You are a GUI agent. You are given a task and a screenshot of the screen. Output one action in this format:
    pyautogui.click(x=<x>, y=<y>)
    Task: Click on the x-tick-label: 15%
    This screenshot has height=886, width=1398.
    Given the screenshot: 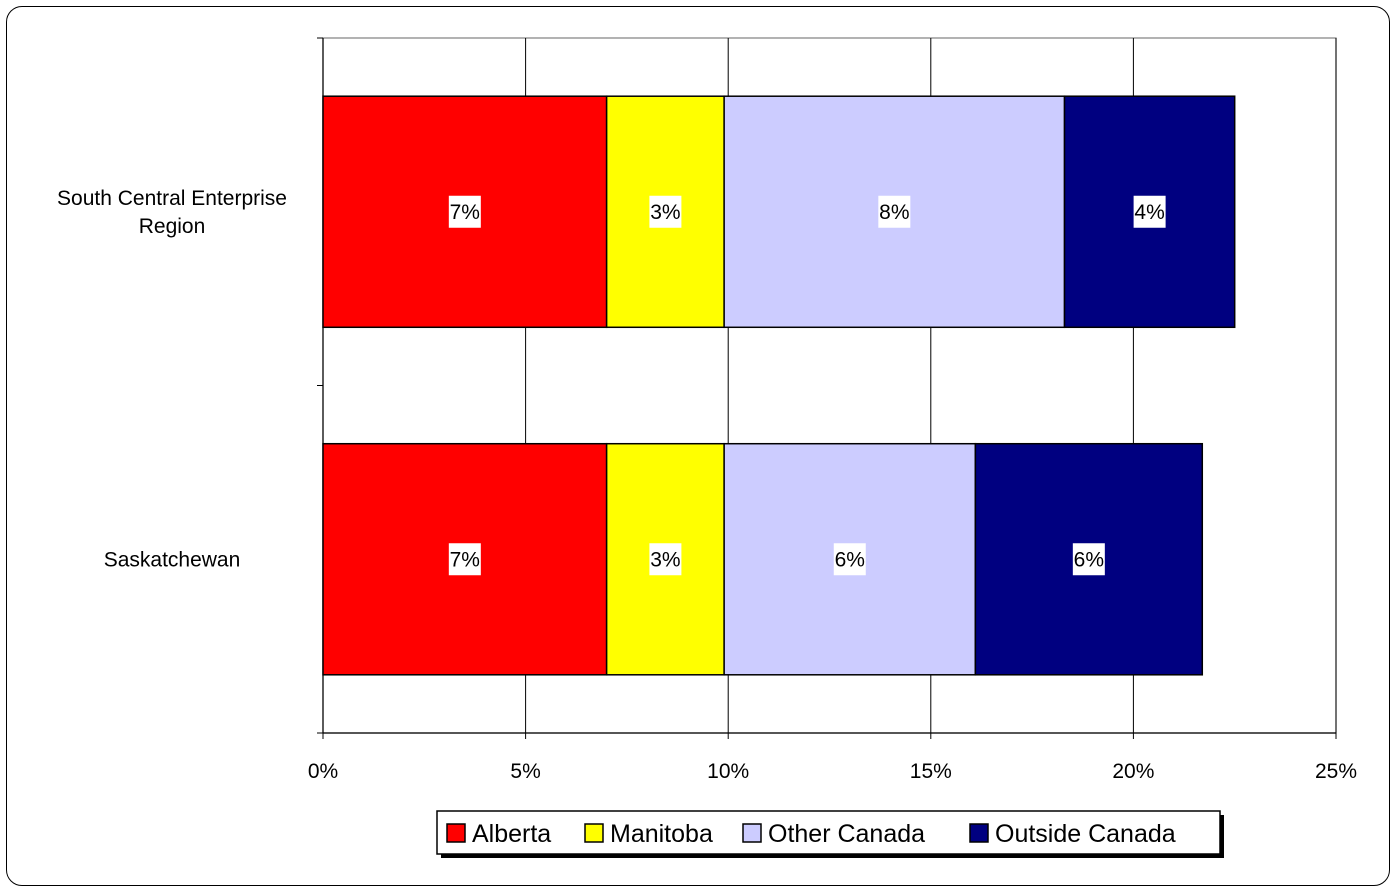 What is the action you would take?
    pyautogui.click(x=931, y=771)
    